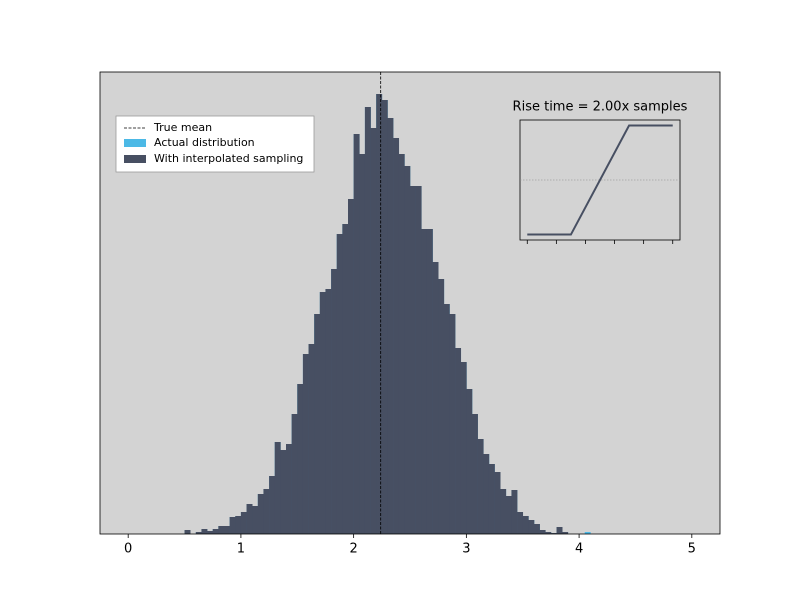 This screenshot has width=800, height=600. I want to click on x-tick-label: 1, so click(241, 549).